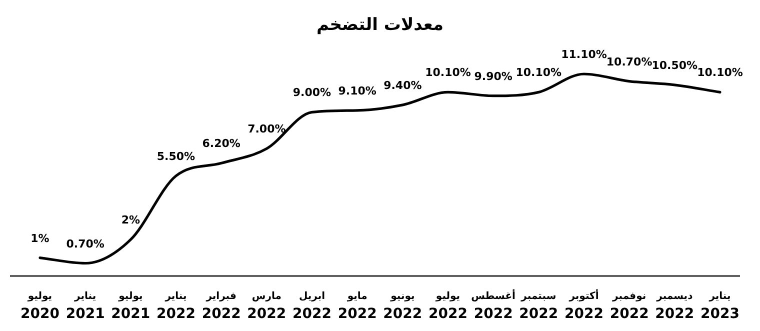  What do you see at coordinates (130, 220) in the screenshot?
I see `data-label: 2%` at bounding box center [130, 220].